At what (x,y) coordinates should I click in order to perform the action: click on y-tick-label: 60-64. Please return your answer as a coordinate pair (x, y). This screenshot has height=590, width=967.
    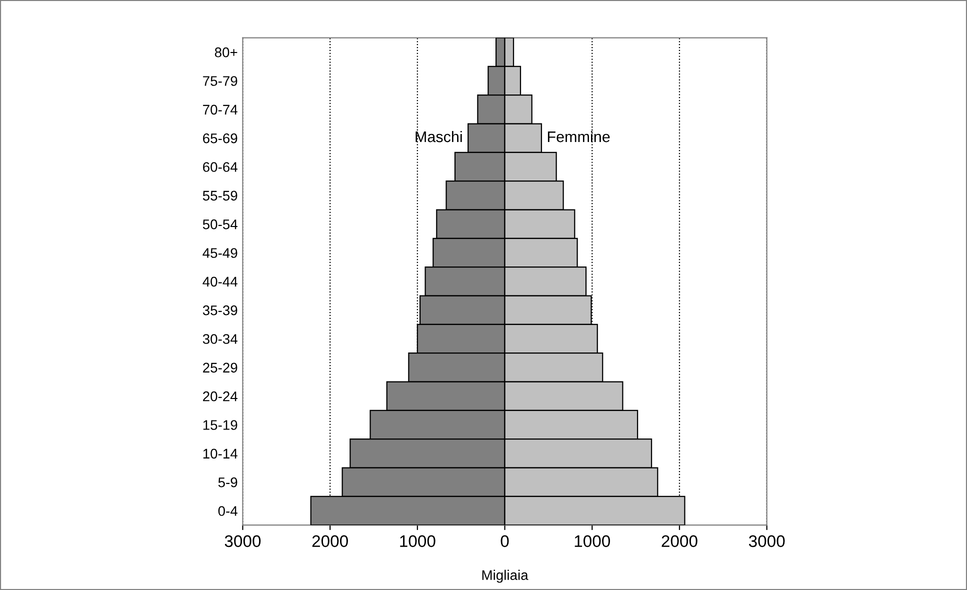
    Looking at the image, I should click on (220, 167).